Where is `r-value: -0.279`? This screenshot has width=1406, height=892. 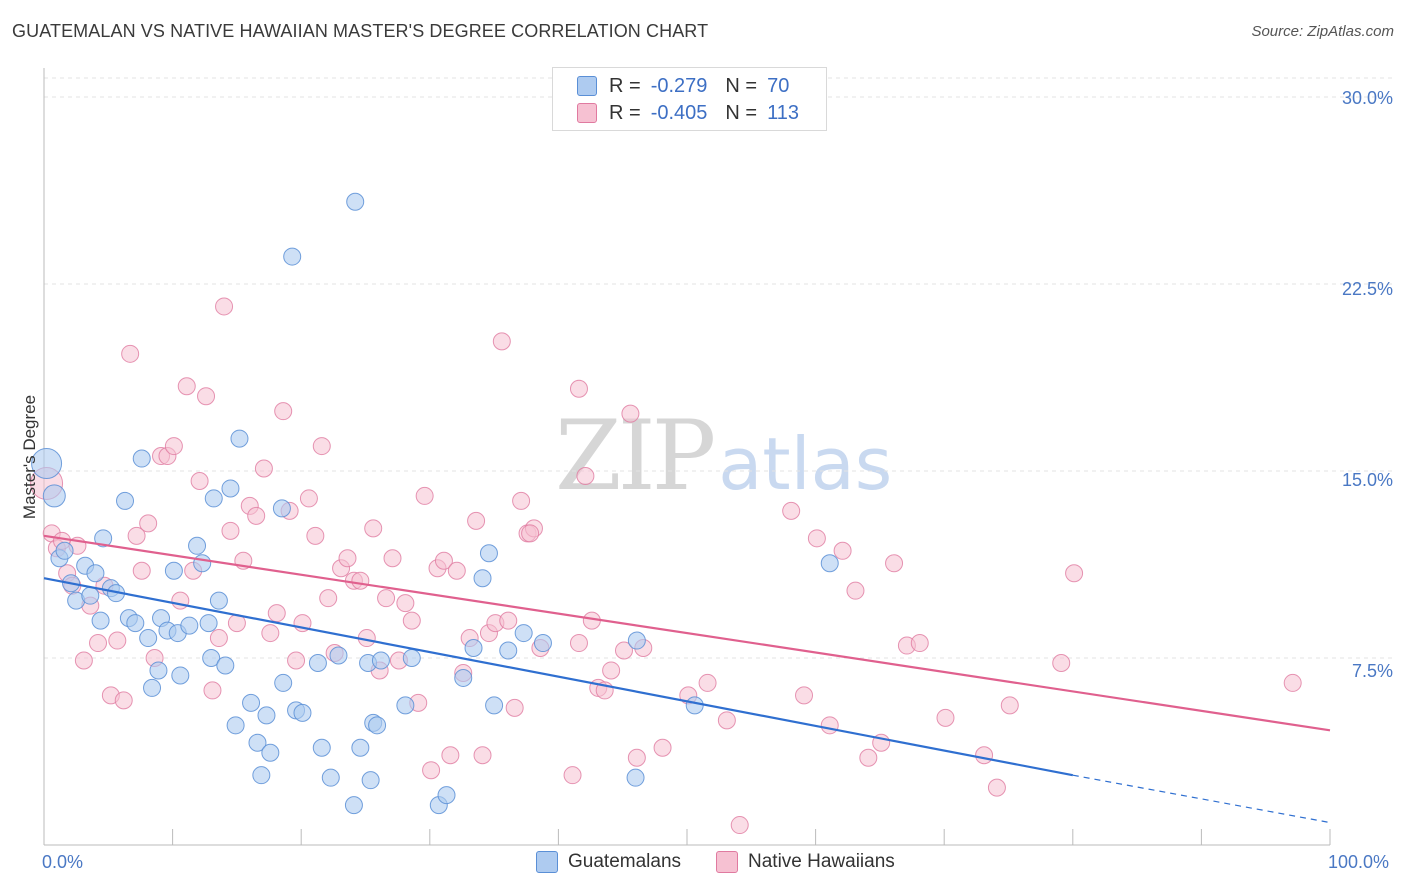
r-value: -0.279 is located at coordinates (679, 85).